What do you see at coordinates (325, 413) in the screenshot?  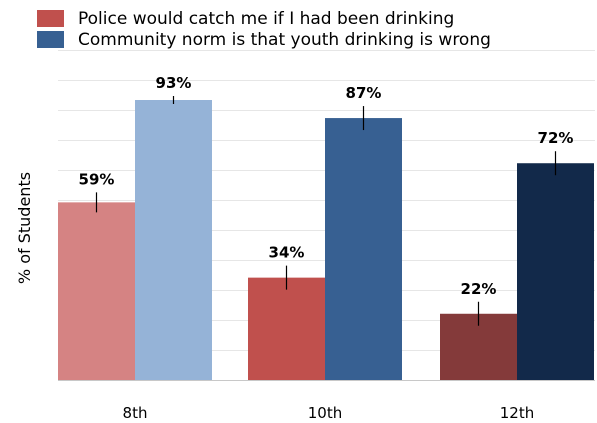 I see `x-tick-label-10th: 10th` at bounding box center [325, 413].